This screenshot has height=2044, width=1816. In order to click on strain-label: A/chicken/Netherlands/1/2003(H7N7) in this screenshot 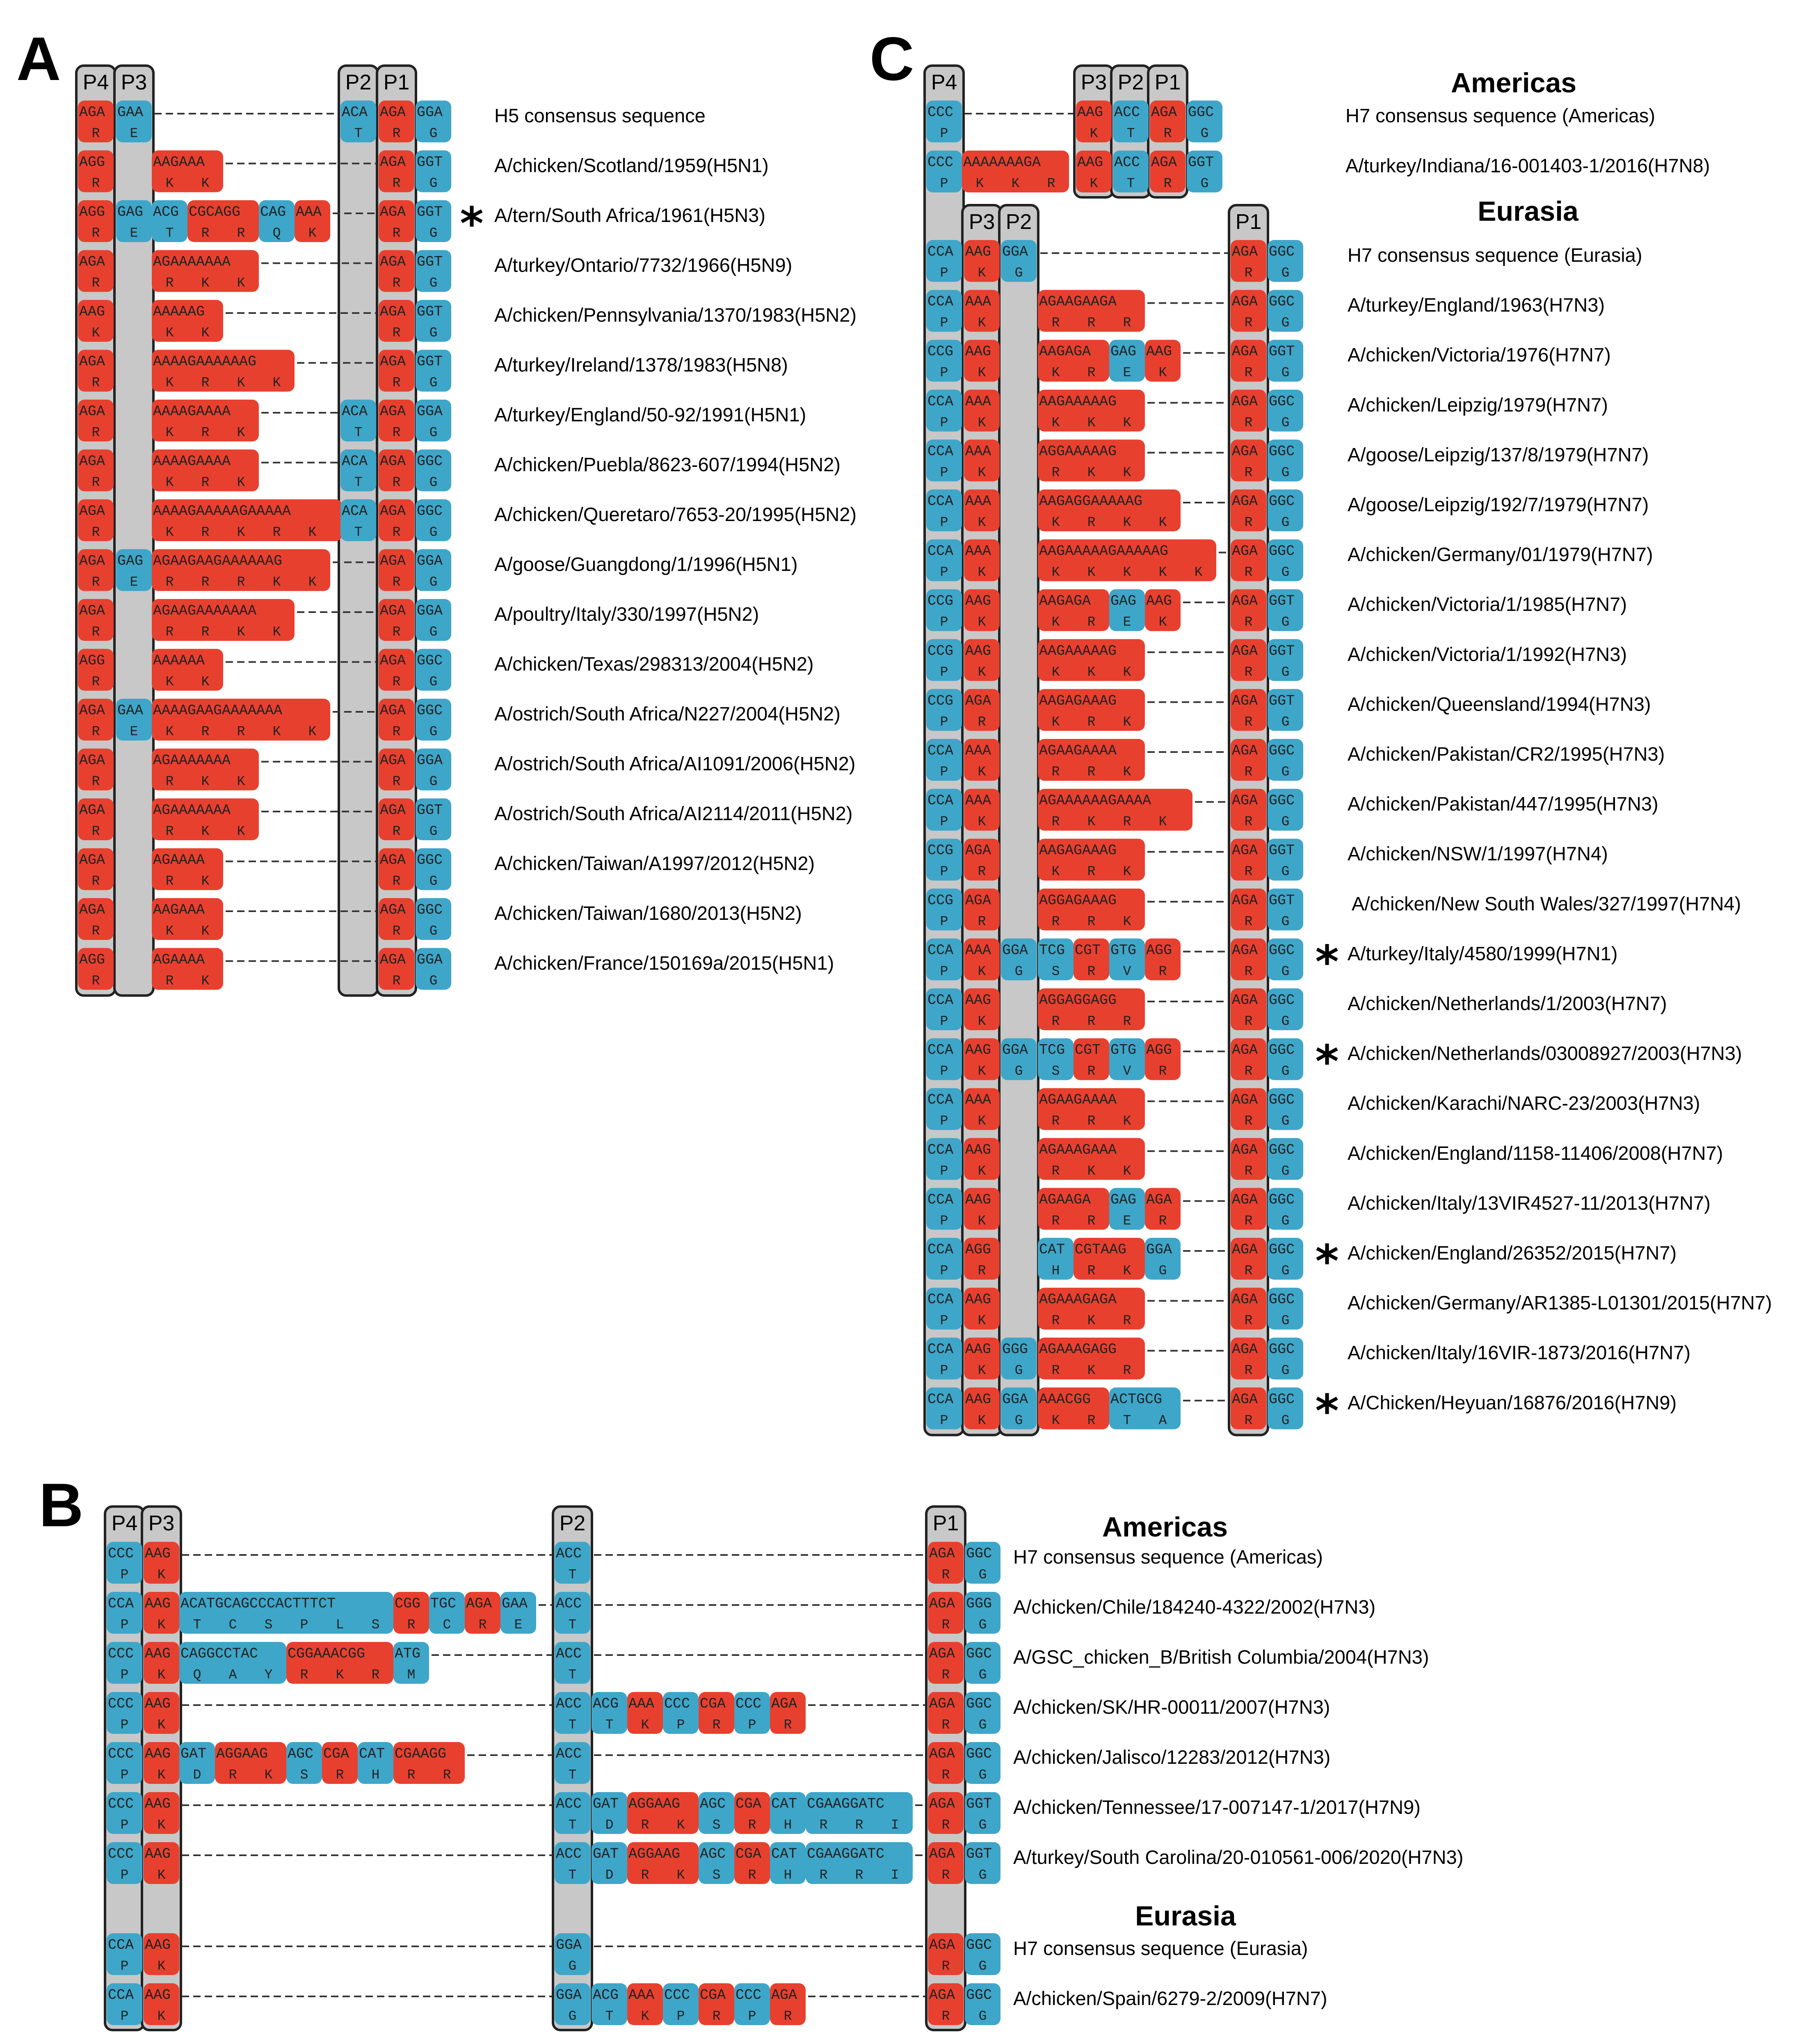, I will do `click(1507, 1003)`.